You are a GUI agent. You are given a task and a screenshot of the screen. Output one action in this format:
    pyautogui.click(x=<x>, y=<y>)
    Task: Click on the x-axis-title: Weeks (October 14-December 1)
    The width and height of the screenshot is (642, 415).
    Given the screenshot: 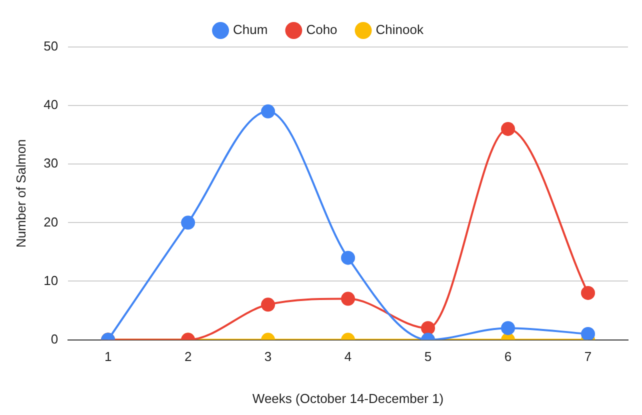 What is the action you would take?
    pyautogui.click(x=348, y=398)
    